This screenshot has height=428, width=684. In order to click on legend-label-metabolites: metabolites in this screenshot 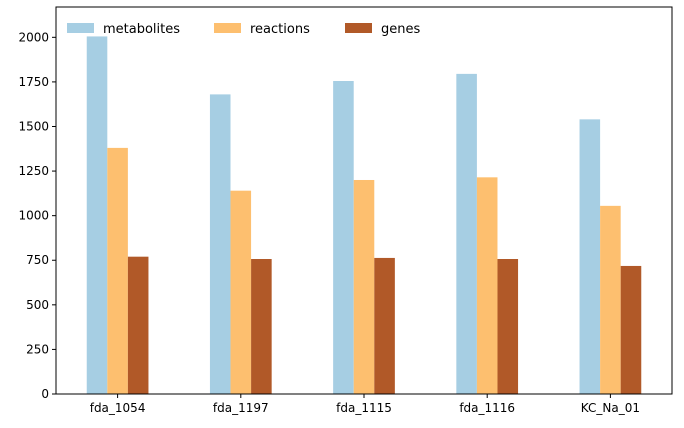, I will do `click(141, 29)`.